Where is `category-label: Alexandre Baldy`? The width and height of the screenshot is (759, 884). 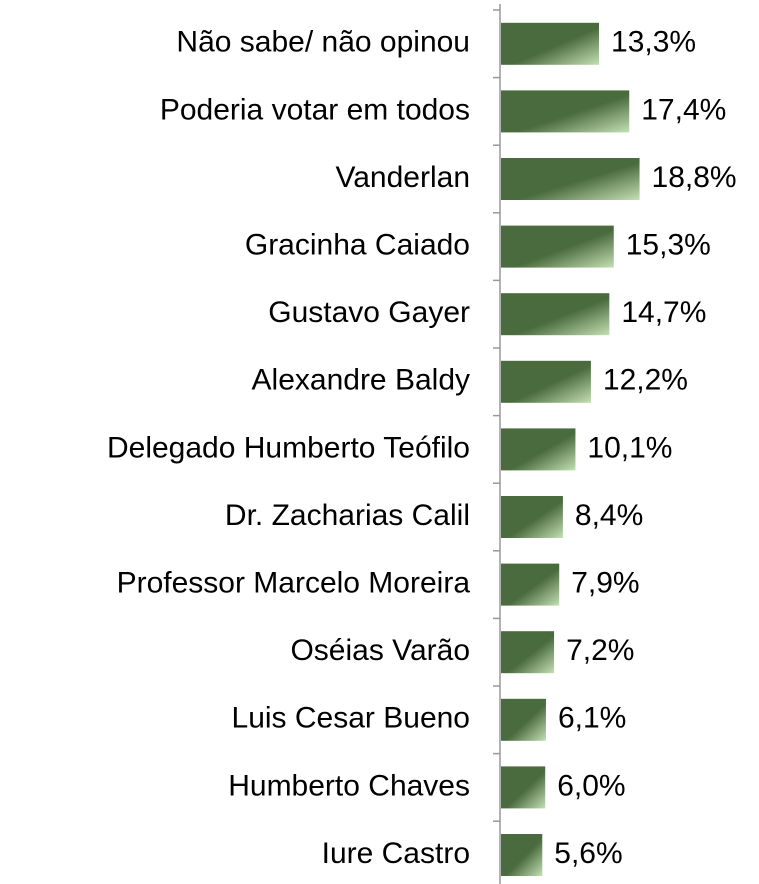
category-label: Alexandre Baldy is located at coordinates (361, 380).